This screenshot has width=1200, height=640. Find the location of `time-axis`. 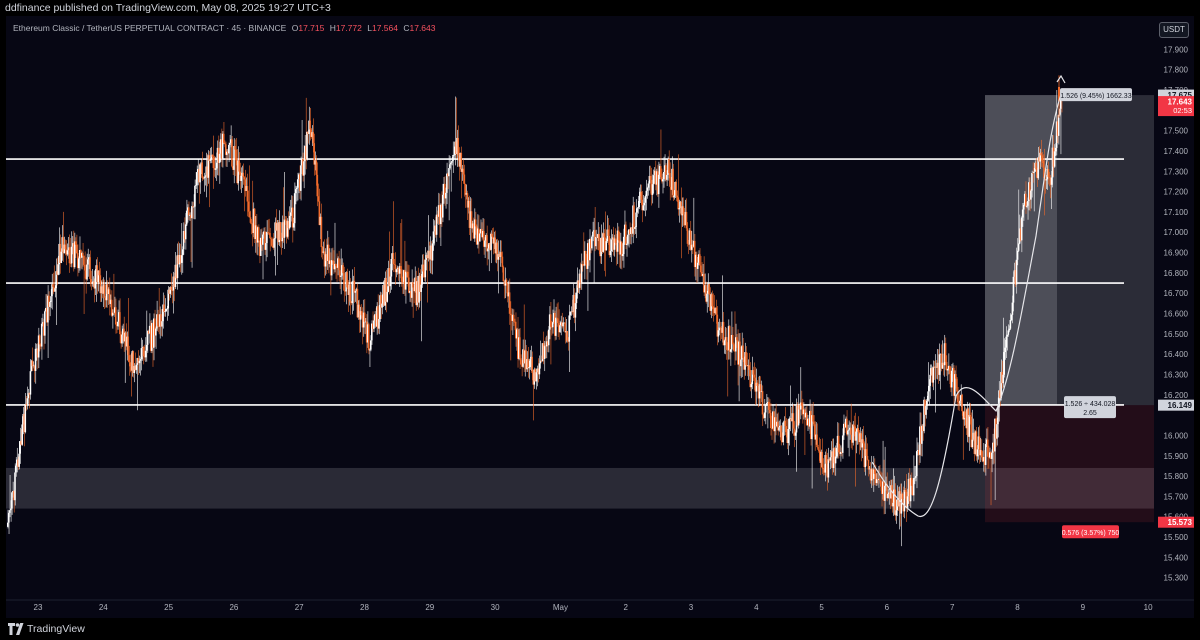

time-axis is located at coordinates (600, 609).